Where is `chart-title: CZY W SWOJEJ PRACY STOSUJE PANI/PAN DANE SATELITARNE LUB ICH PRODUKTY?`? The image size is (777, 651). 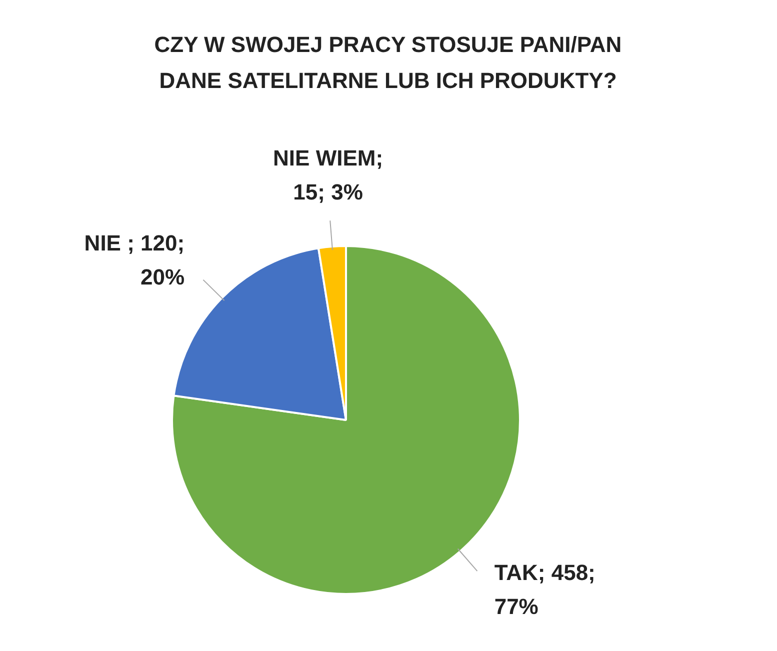 chart-title: CZY W SWOJEJ PRACY STOSUJE PANI/PAN DANE SATELITARNE LUB ICH PRODUKTY? is located at coordinates (388, 63).